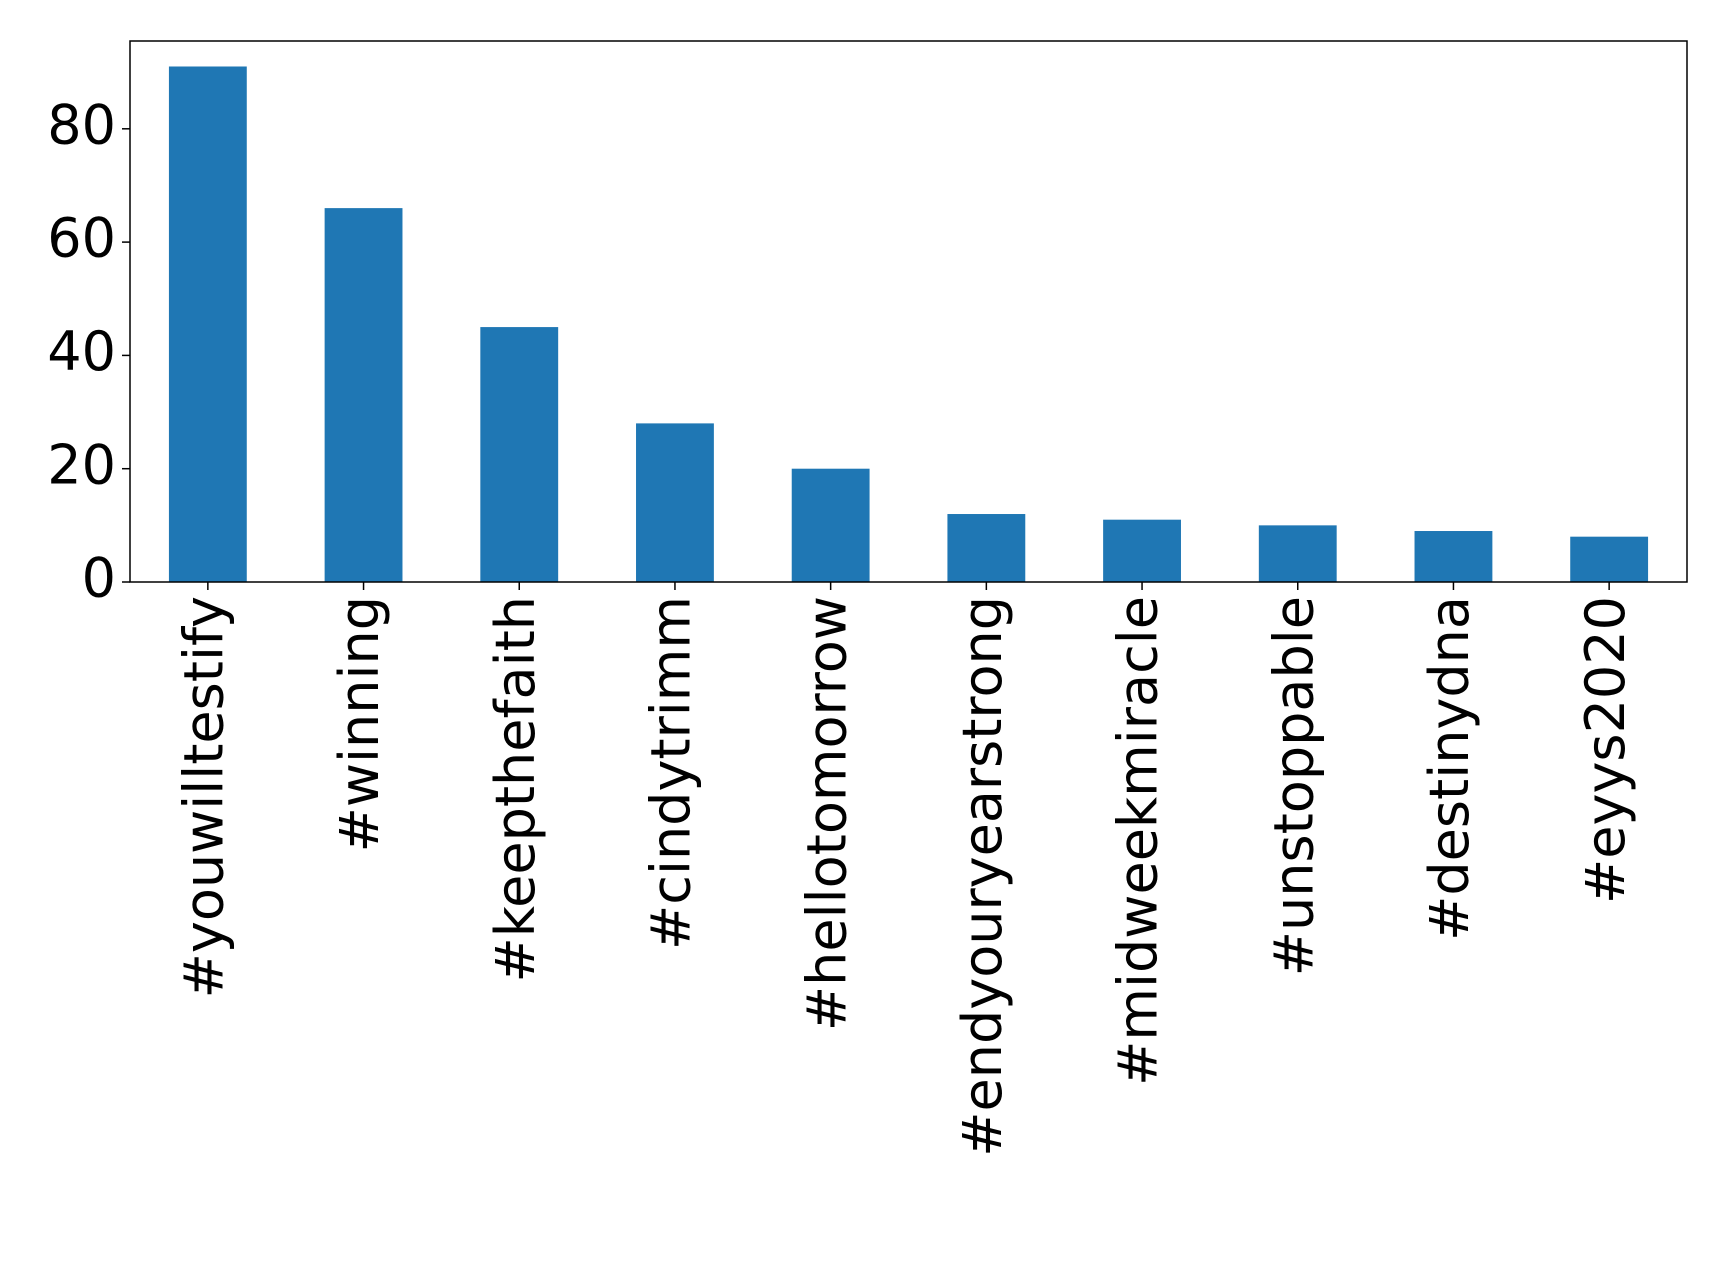 The height and width of the screenshot is (1277, 1719). What do you see at coordinates (982, 876) in the screenshot?
I see `x-tick-label: #endyouryearstrong` at bounding box center [982, 876].